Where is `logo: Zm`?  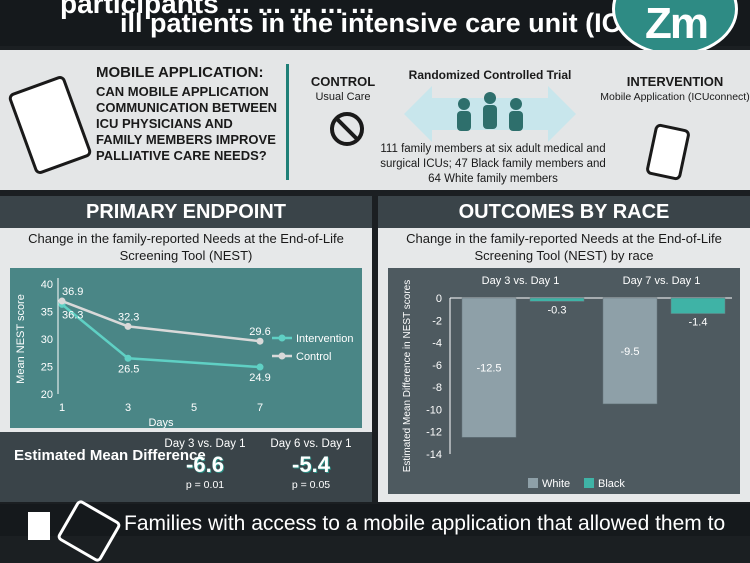 logo: Zm is located at coordinates (675, 28).